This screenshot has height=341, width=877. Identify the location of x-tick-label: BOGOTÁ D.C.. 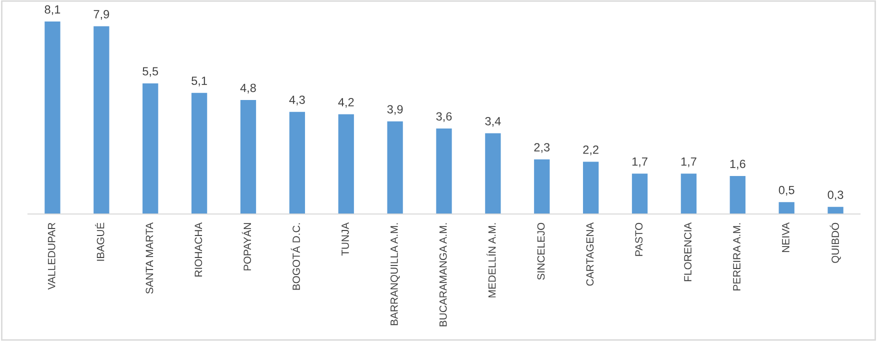
(295, 256).